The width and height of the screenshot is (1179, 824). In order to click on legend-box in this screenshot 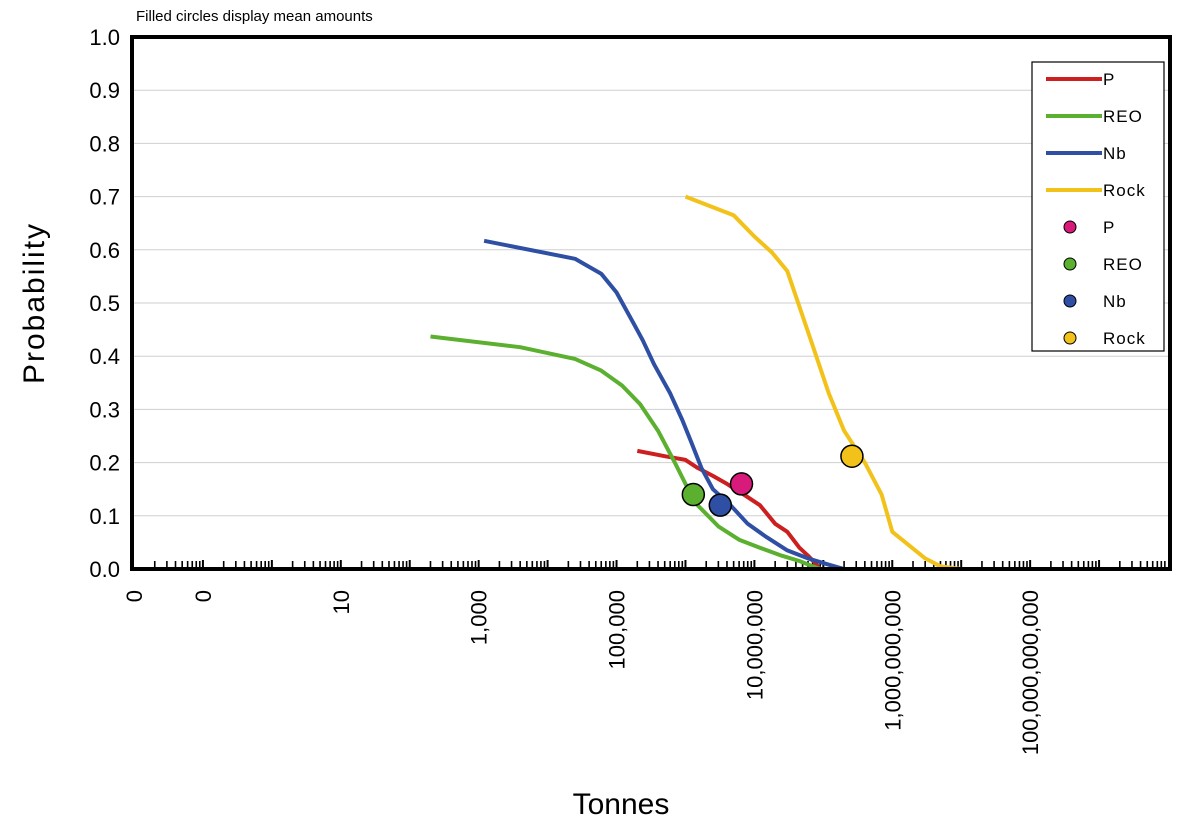, I will do `click(1098, 206)`.